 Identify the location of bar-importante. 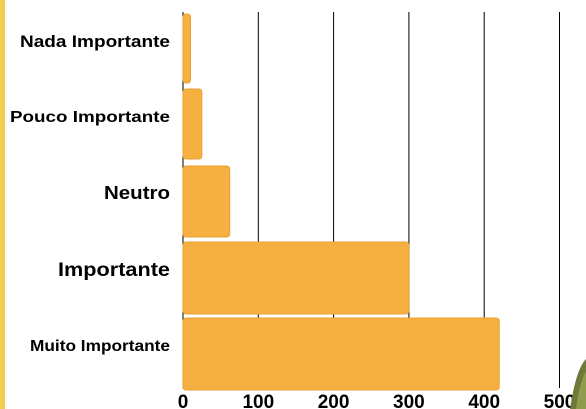
(296, 278).